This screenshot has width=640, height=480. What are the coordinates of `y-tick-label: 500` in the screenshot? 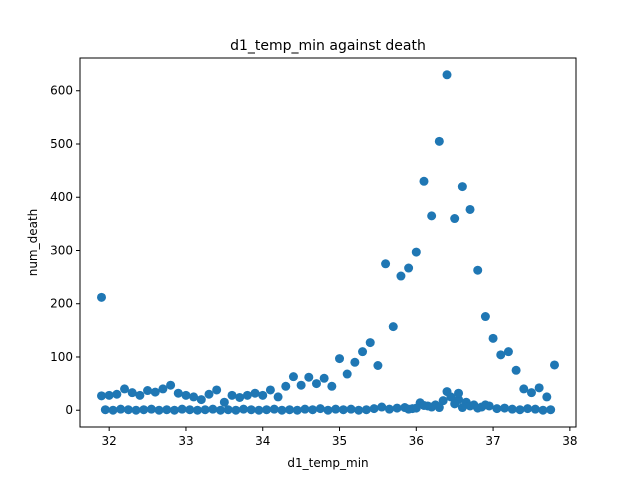 It's located at (61, 144).